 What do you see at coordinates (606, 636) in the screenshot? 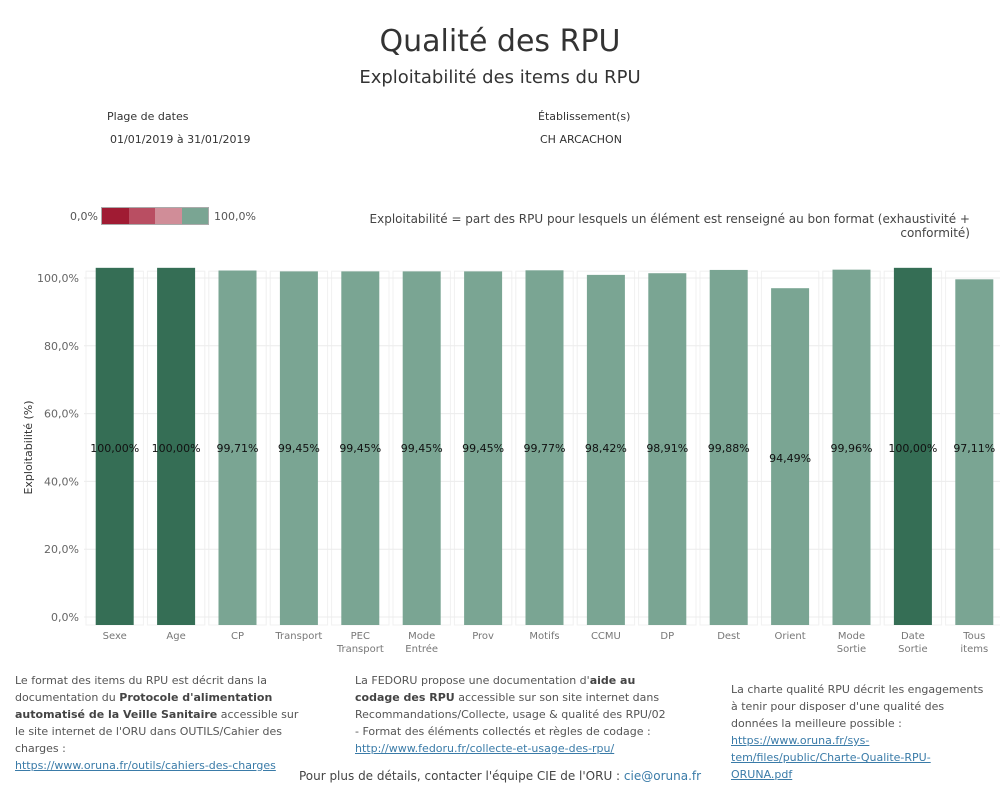
I see `x-tick-label: CCMU` at bounding box center [606, 636].